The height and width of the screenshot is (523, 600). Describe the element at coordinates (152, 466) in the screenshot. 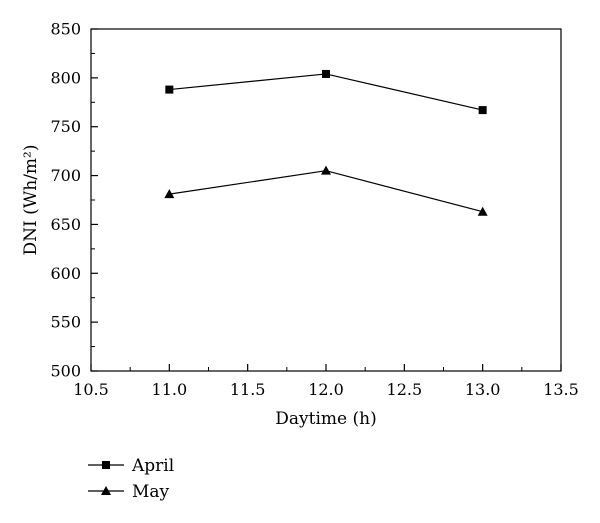

I see `legend-label: April` at that location.